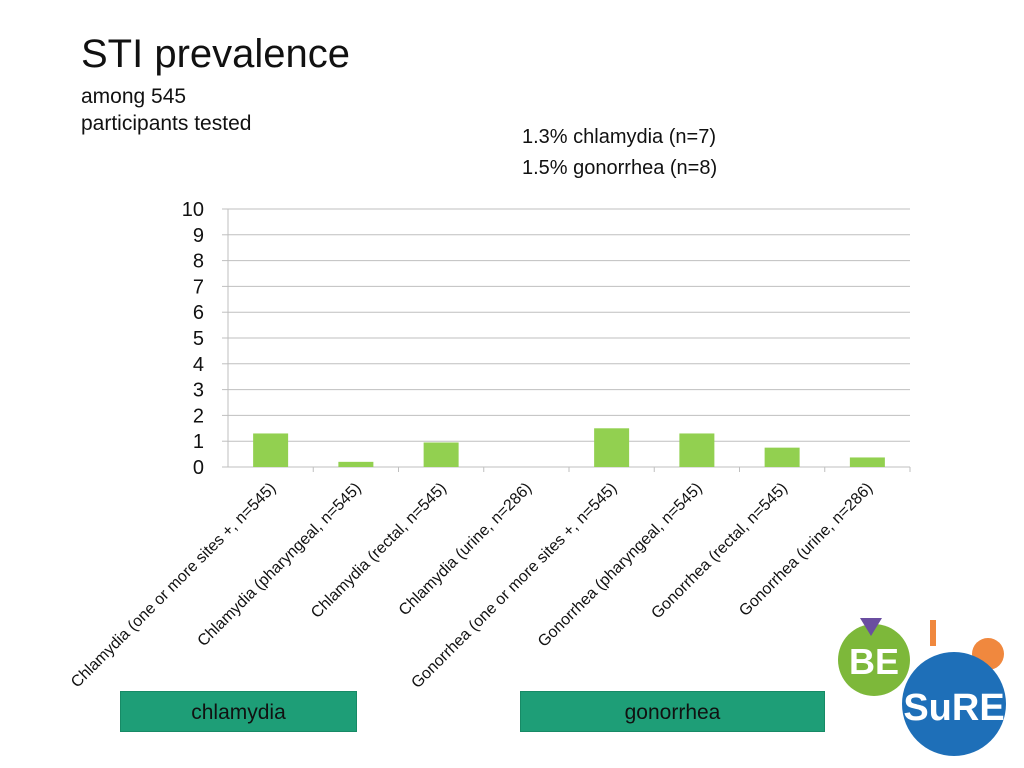 Image resolution: width=1024 pixels, height=768 pixels. What do you see at coordinates (953, 708) in the screenshot?
I see `logo-text-sure: SuRE` at bounding box center [953, 708].